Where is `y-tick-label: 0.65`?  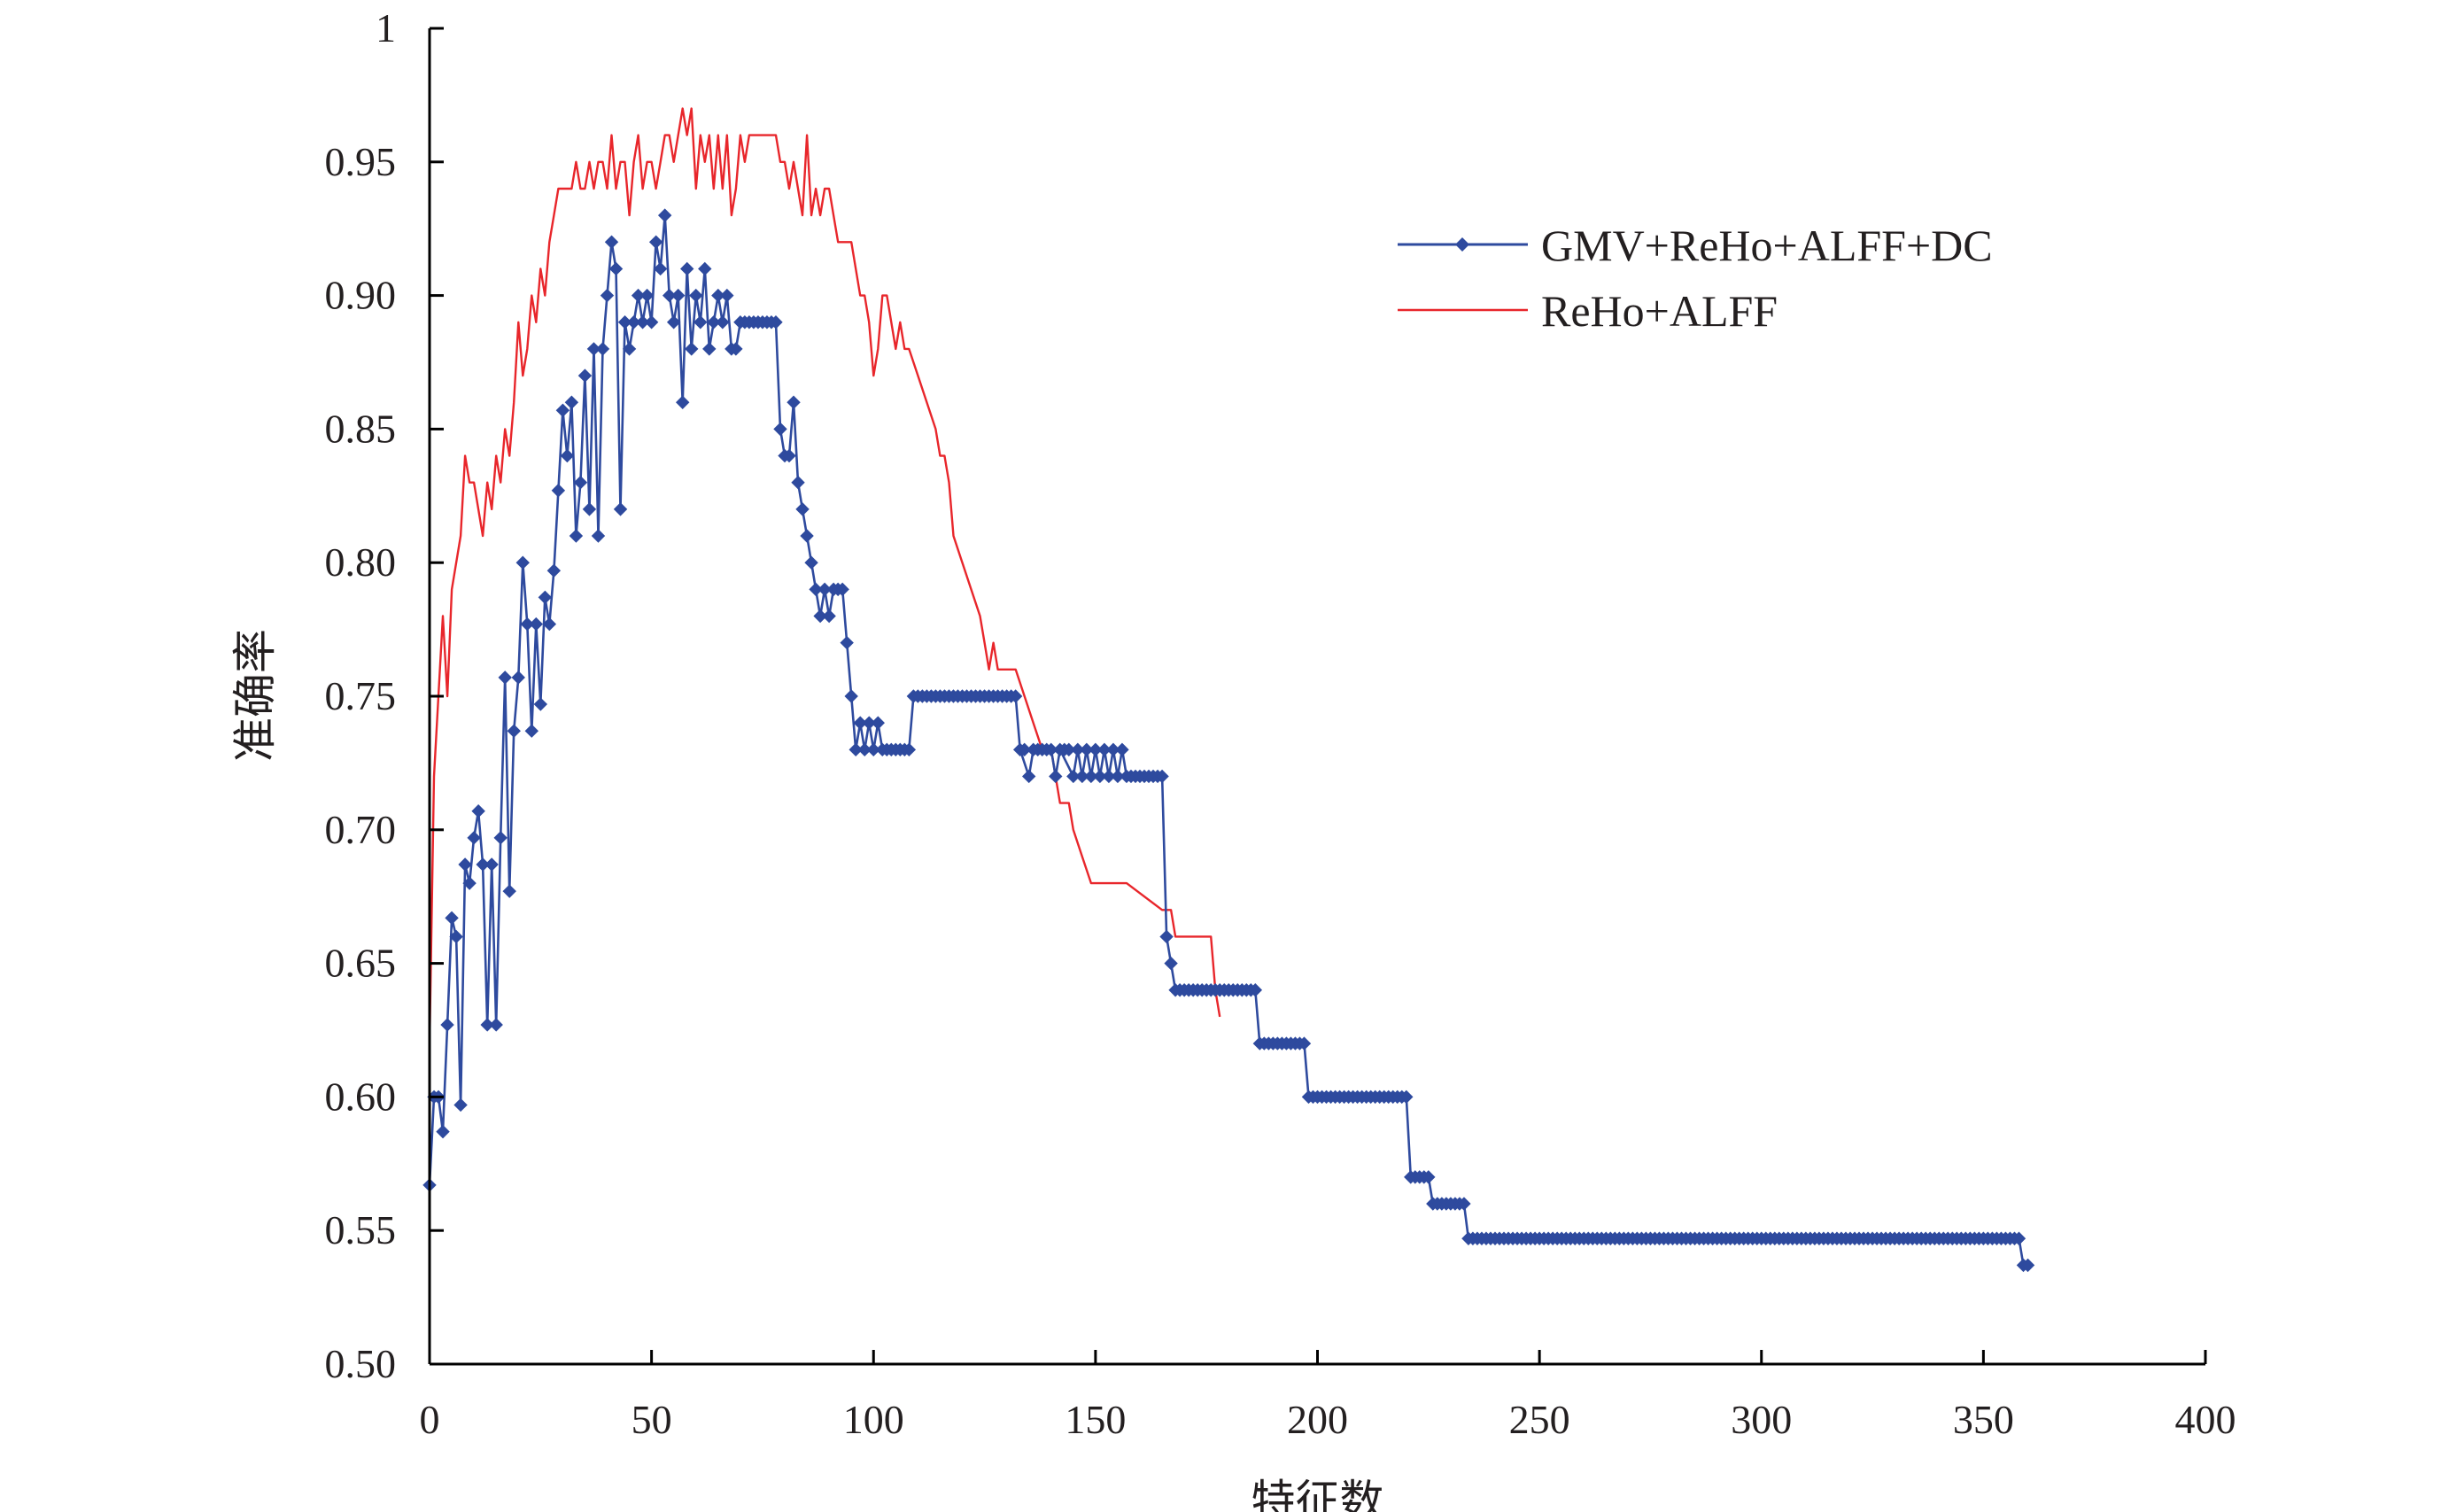 y-tick-label: 0.65 is located at coordinates (361, 964).